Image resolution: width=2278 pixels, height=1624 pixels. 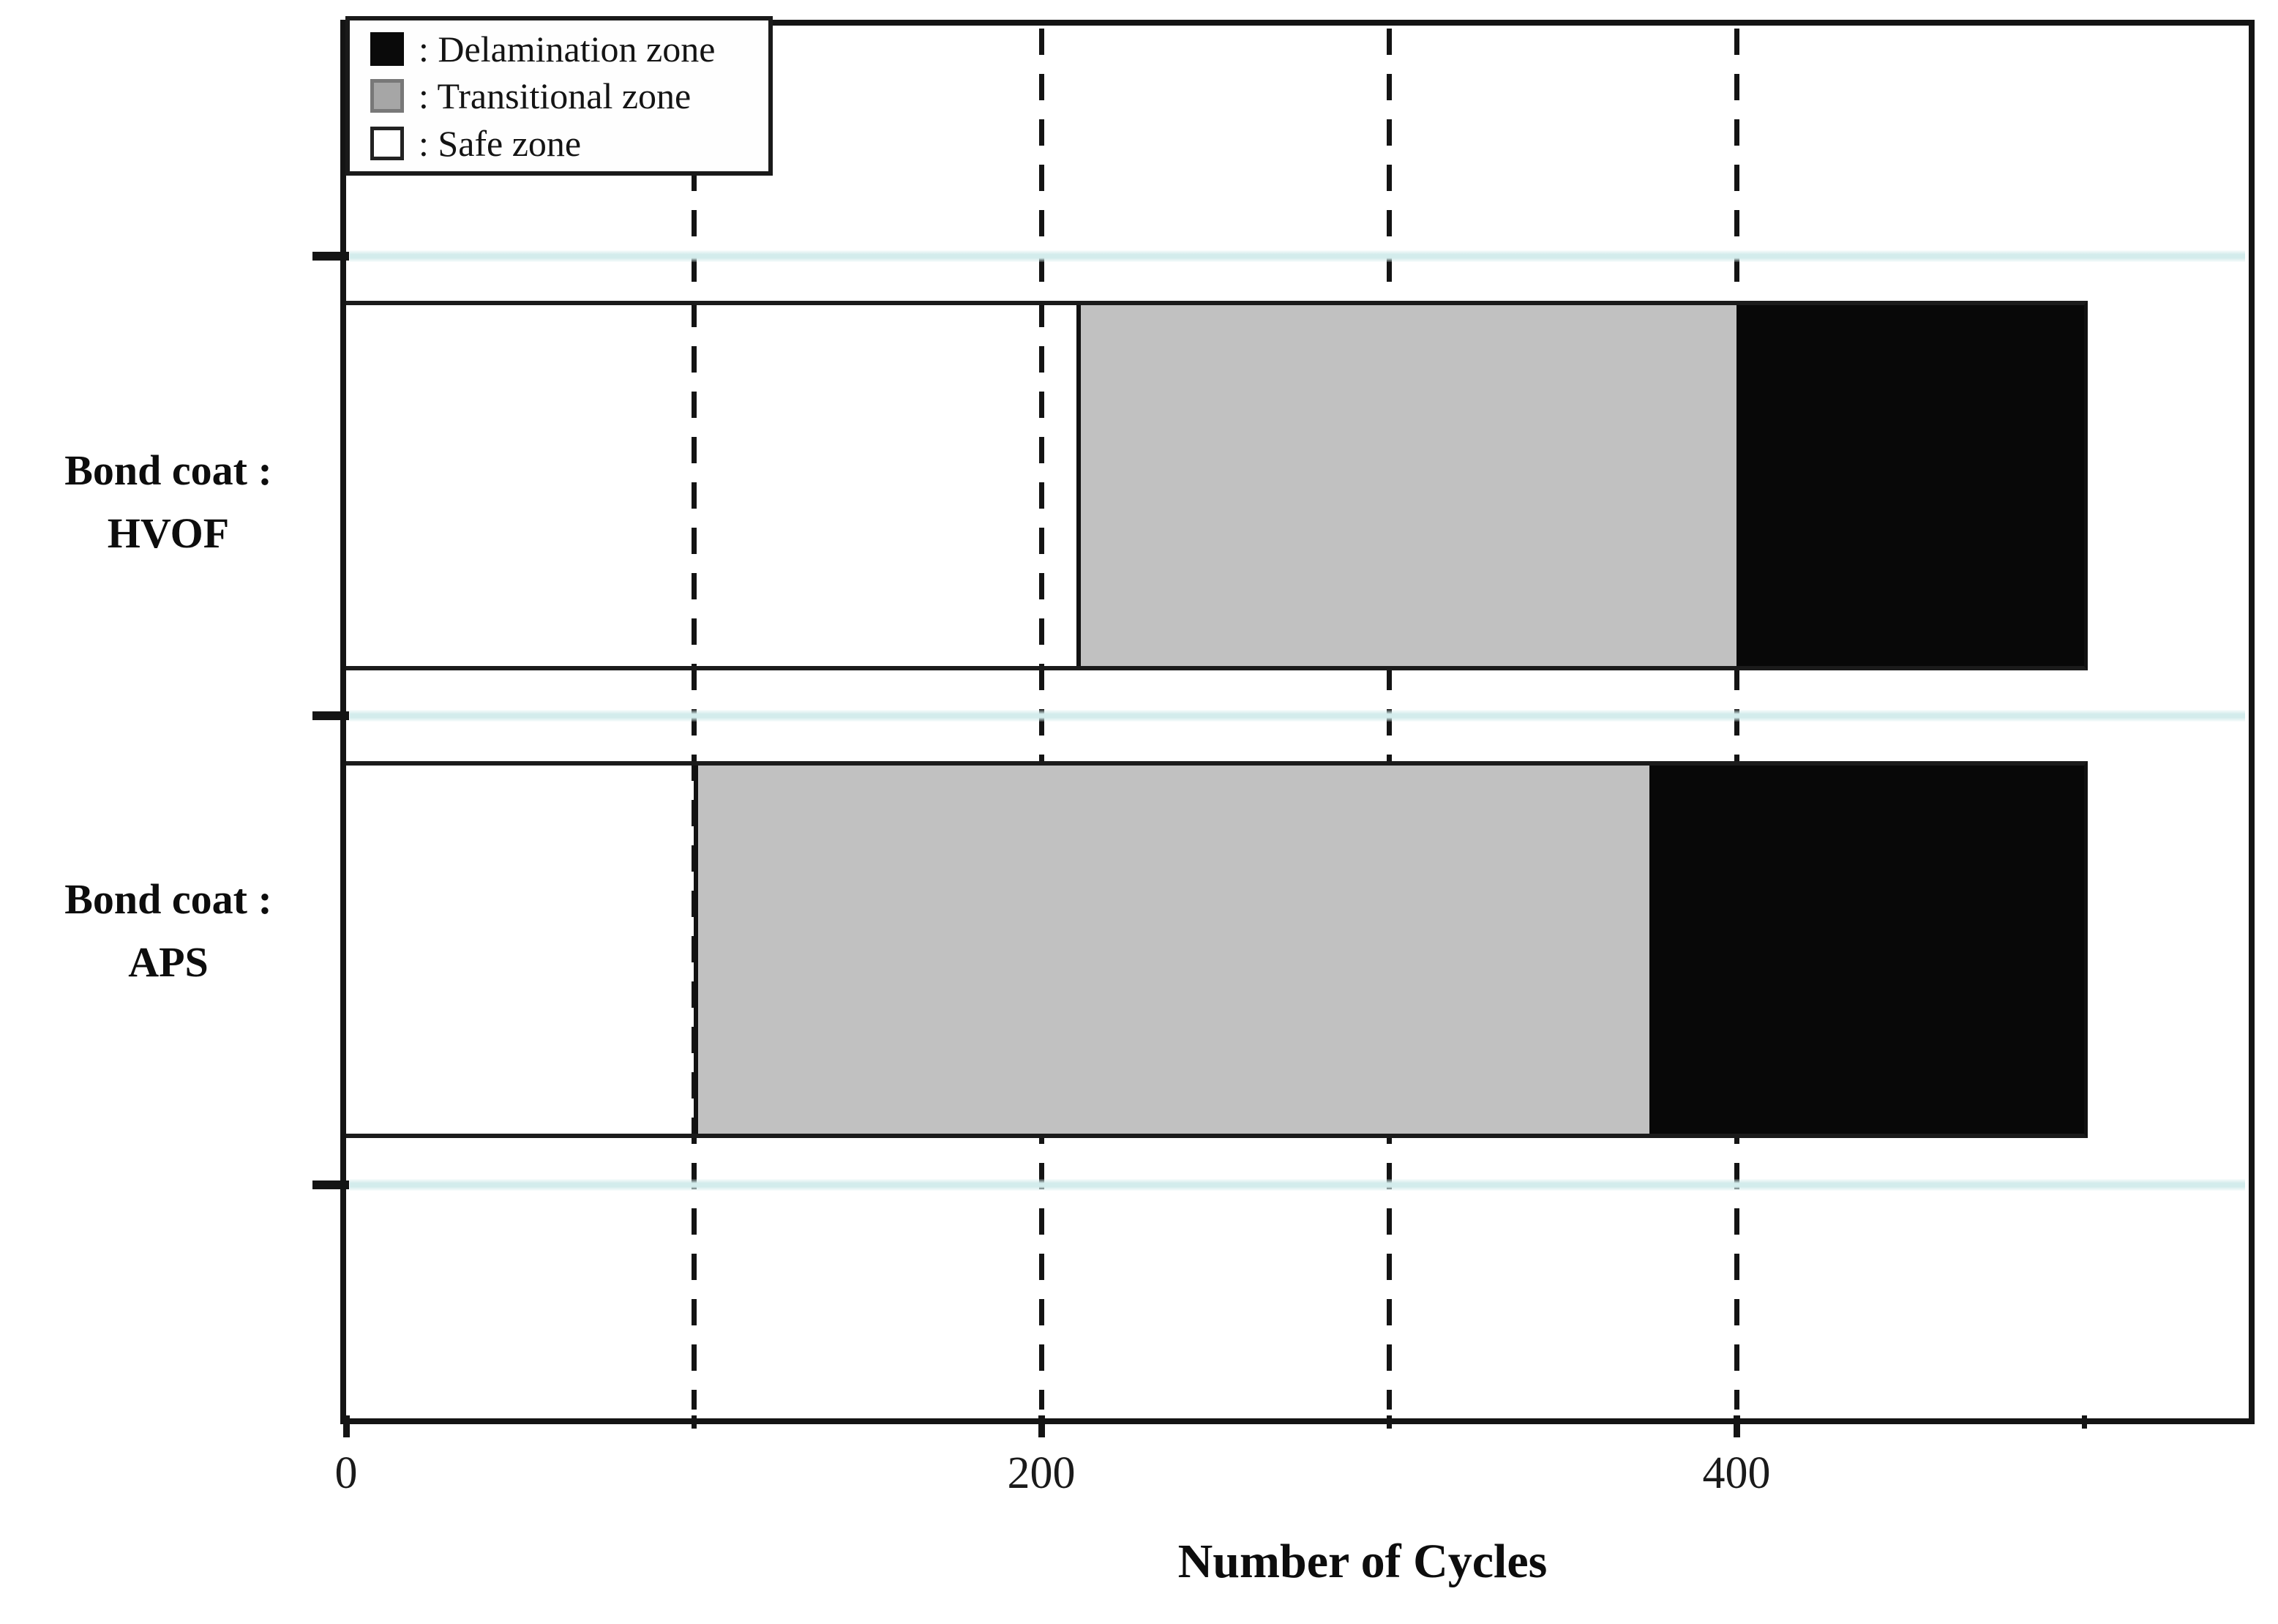 I want to click on category-label-hvof: Bond coat : HVOF, so click(x=168, y=502).